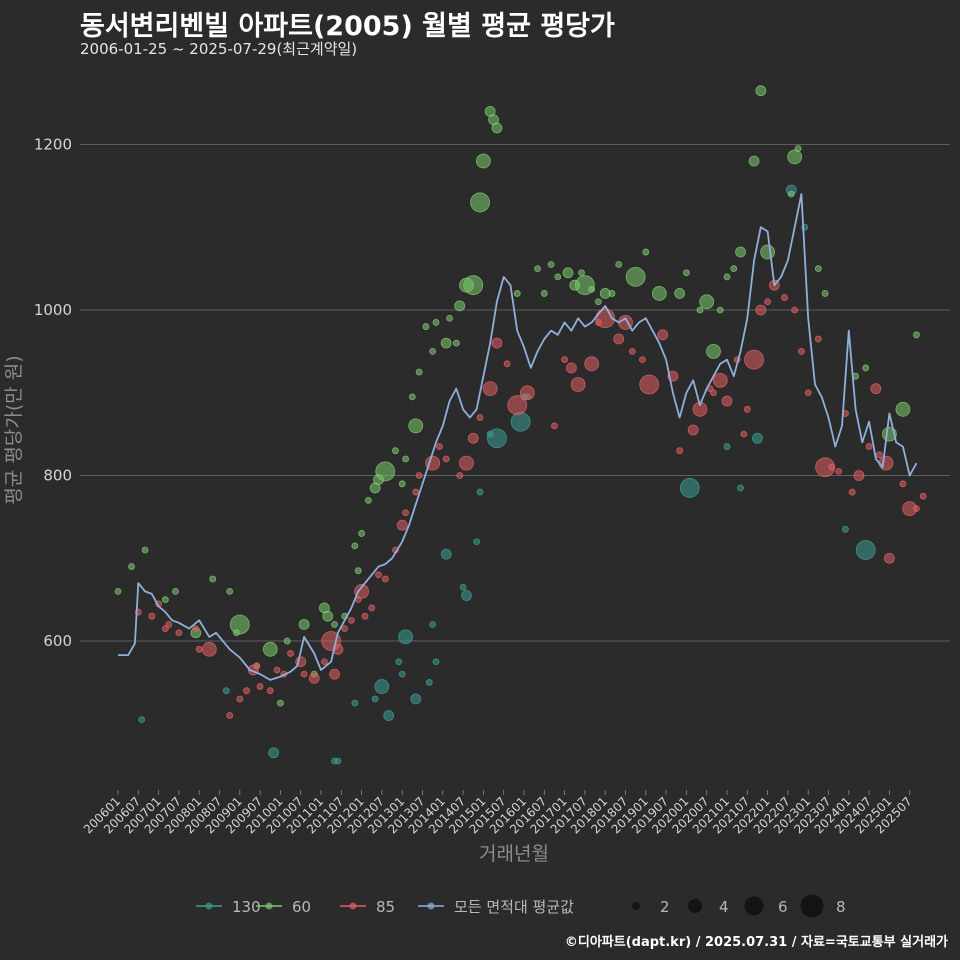  What do you see at coordinates (347, 26) in the screenshot?
I see `chart-title: 동서변리벤빌 아파트(2005) 월별 평균 평당가` at bounding box center [347, 26].